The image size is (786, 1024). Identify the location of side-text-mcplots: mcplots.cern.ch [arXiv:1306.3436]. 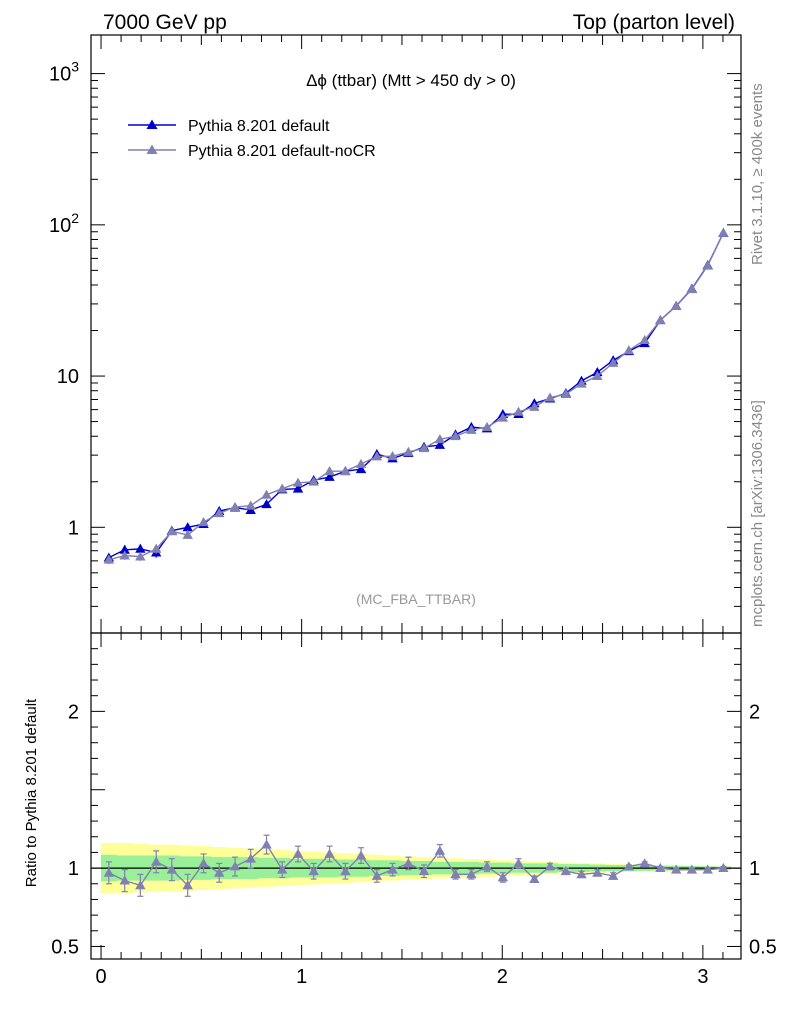
(757, 513).